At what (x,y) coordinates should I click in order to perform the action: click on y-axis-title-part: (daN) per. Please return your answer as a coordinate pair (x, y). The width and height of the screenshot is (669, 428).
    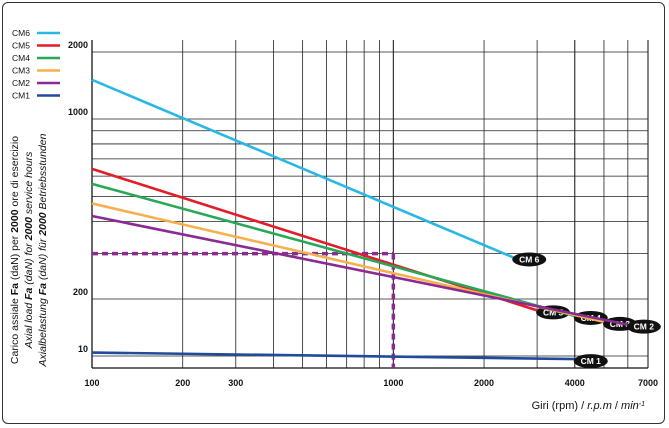
    Looking at the image, I should click on (15, 258).